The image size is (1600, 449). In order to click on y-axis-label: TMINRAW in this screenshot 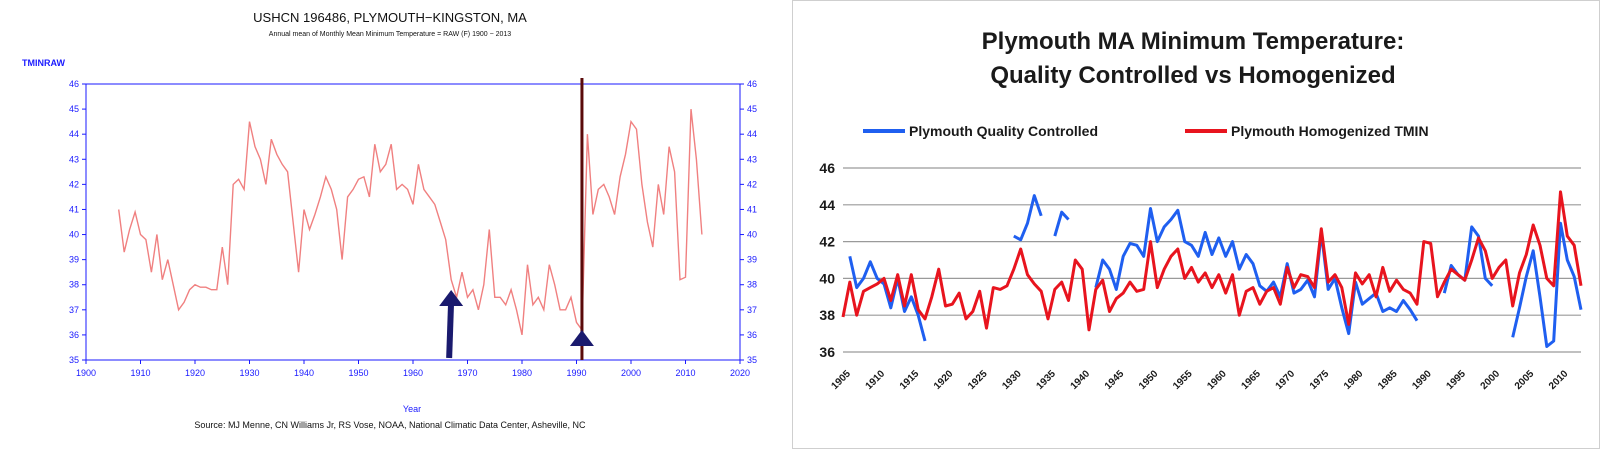, I will do `click(43, 63)`.